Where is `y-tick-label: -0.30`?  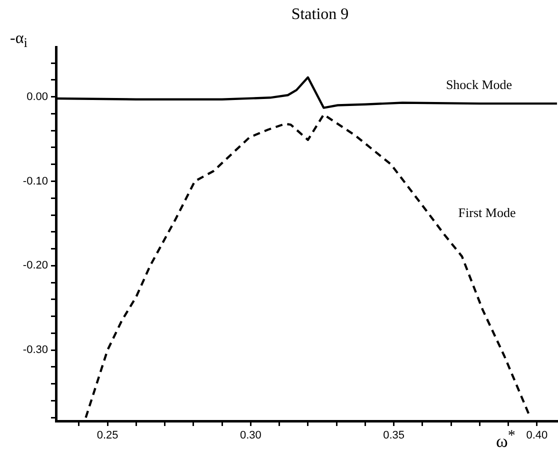
y-tick-label: -0.30 is located at coordinates (35, 350).